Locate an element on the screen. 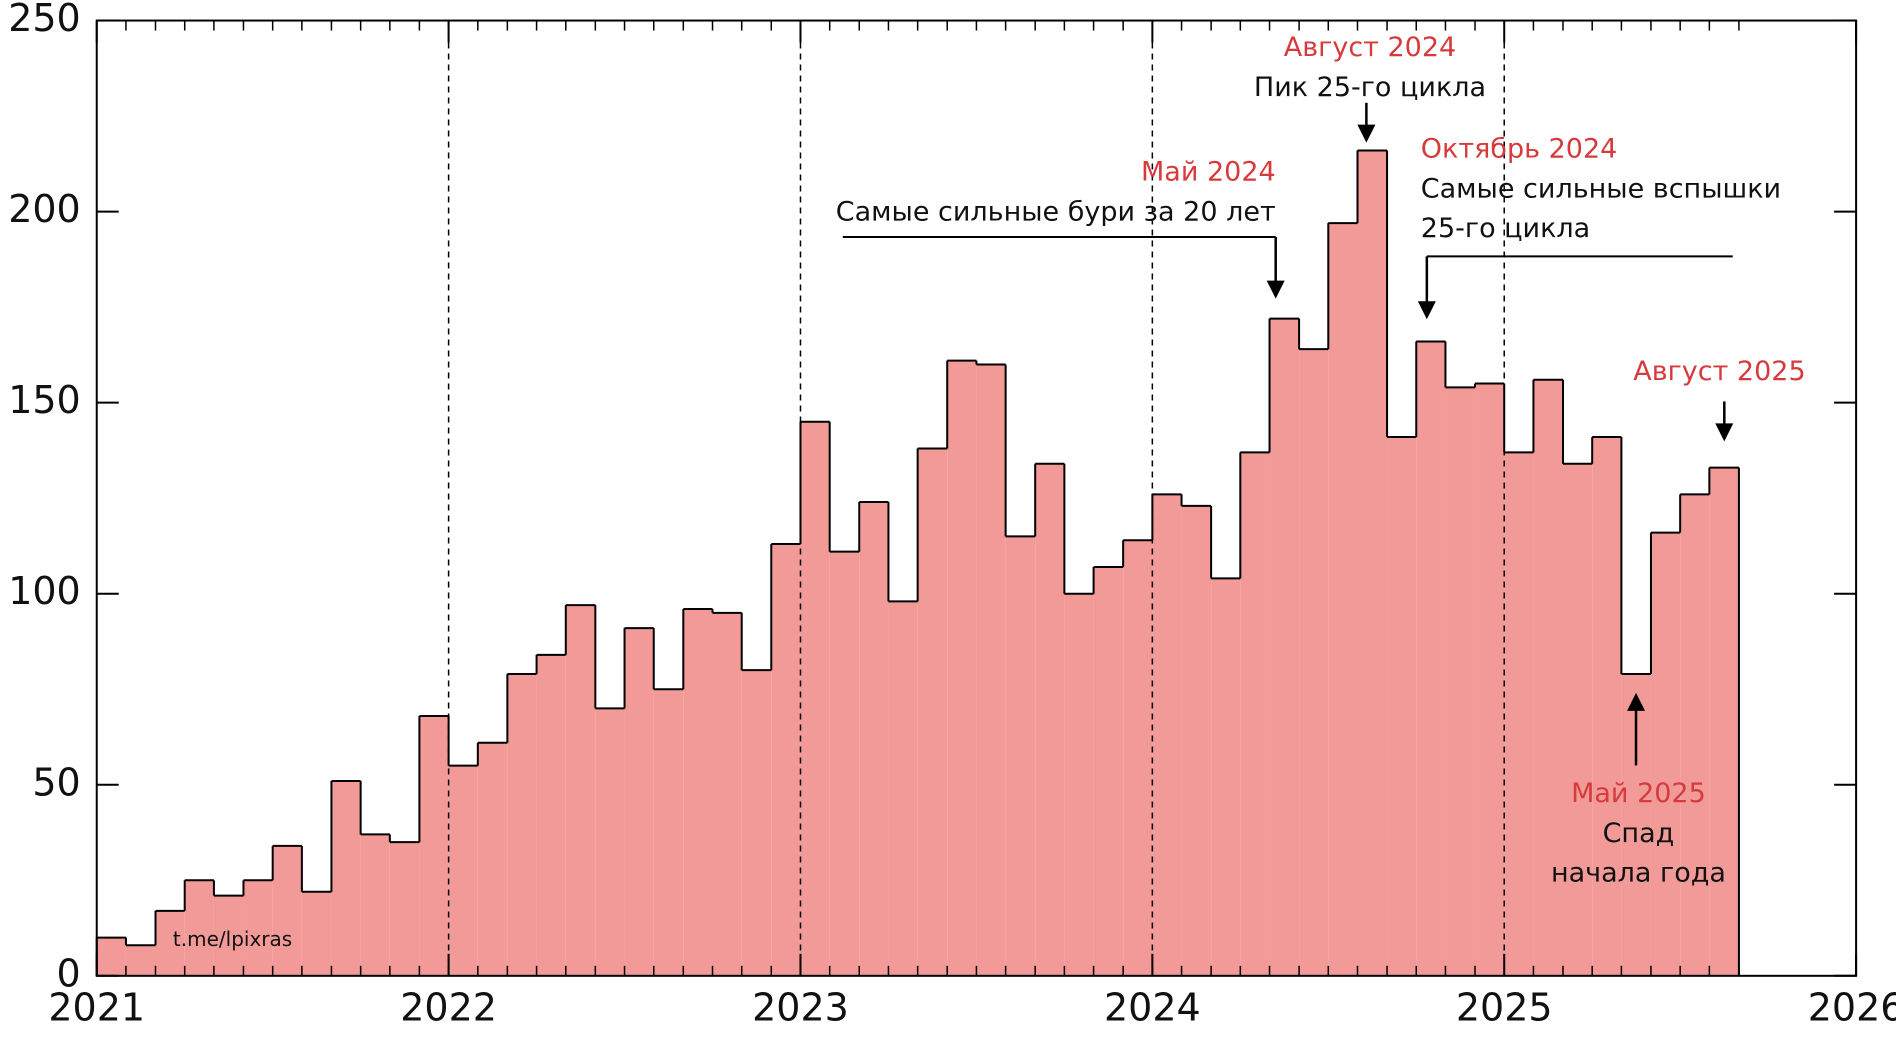 The image size is (1896, 1039). annotation-date: Август 2025 is located at coordinates (1719, 371).